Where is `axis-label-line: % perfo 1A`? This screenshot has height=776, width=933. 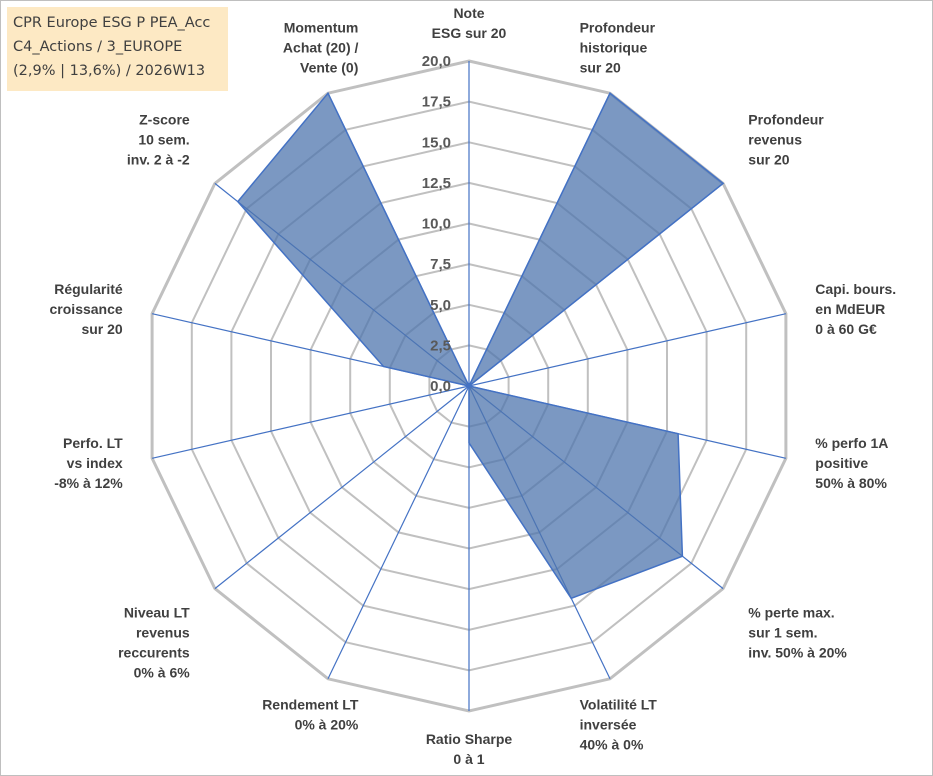
axis-label-line: % perfo 1A is located at coordinates (851, 443).